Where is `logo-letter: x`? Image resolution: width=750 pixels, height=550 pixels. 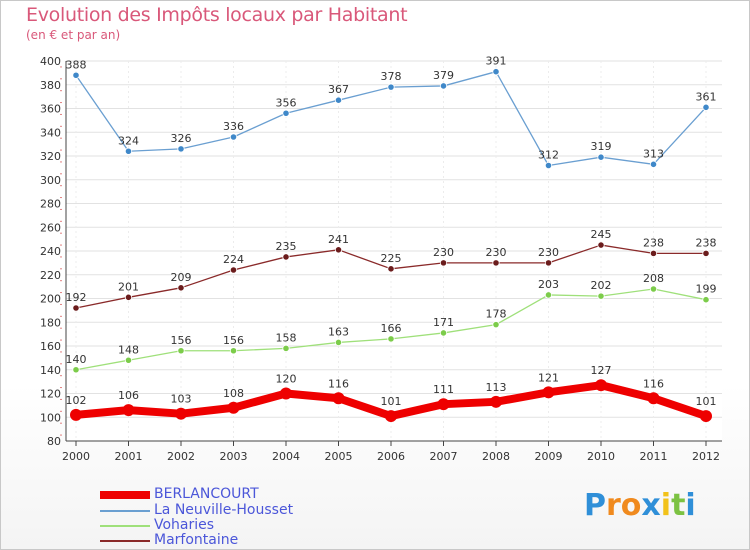
logo-letter: x is located at coordinates (651, 505).